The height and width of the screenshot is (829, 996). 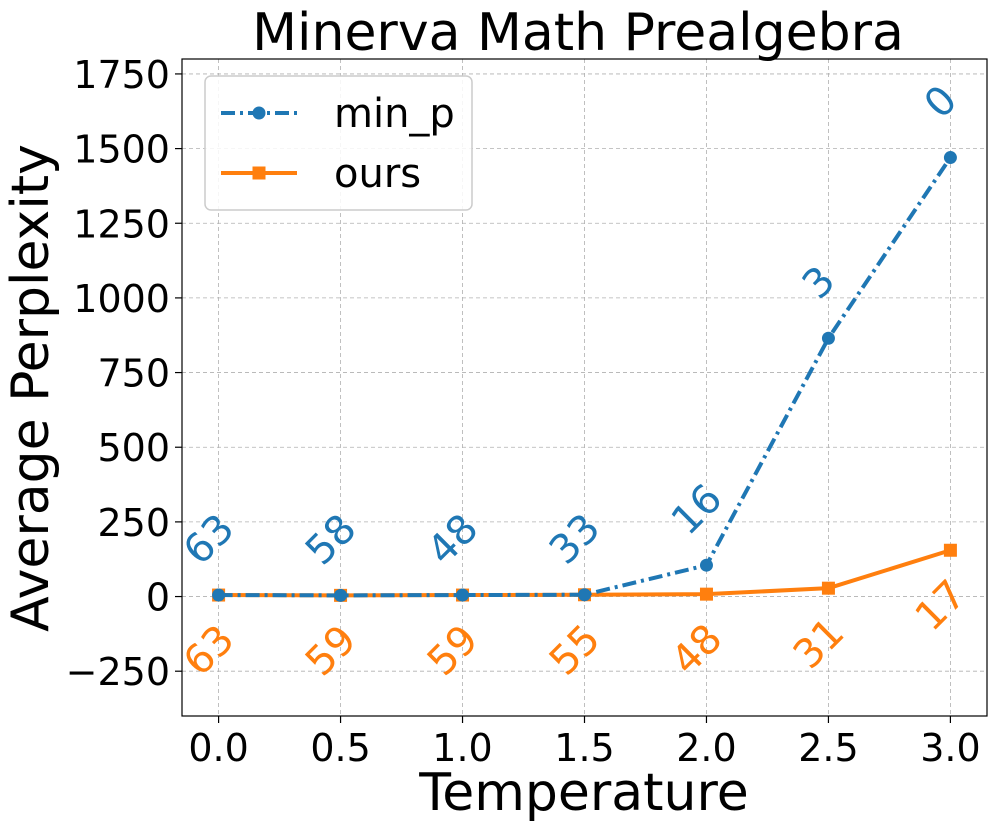 What do you see at coordinates (133, 374) in the screenshot?
I see `y-tick-label: 750` at bounding box center [133, 374].